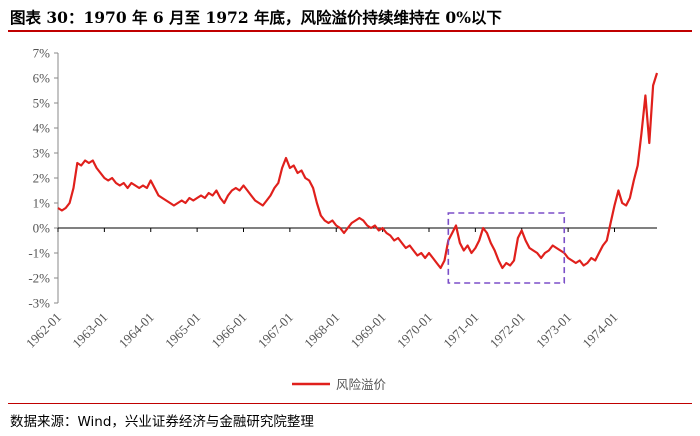 This screenshot has height=436, width=700. Describe the element at coordinates (361, 384) in the screenshot. I see `legend-label: 风险溢价` at that location.